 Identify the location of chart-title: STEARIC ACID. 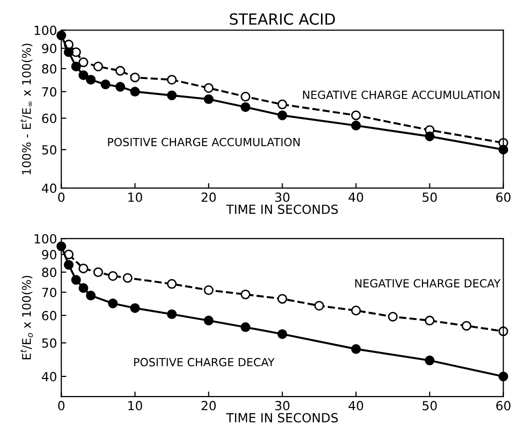
(282, 19).